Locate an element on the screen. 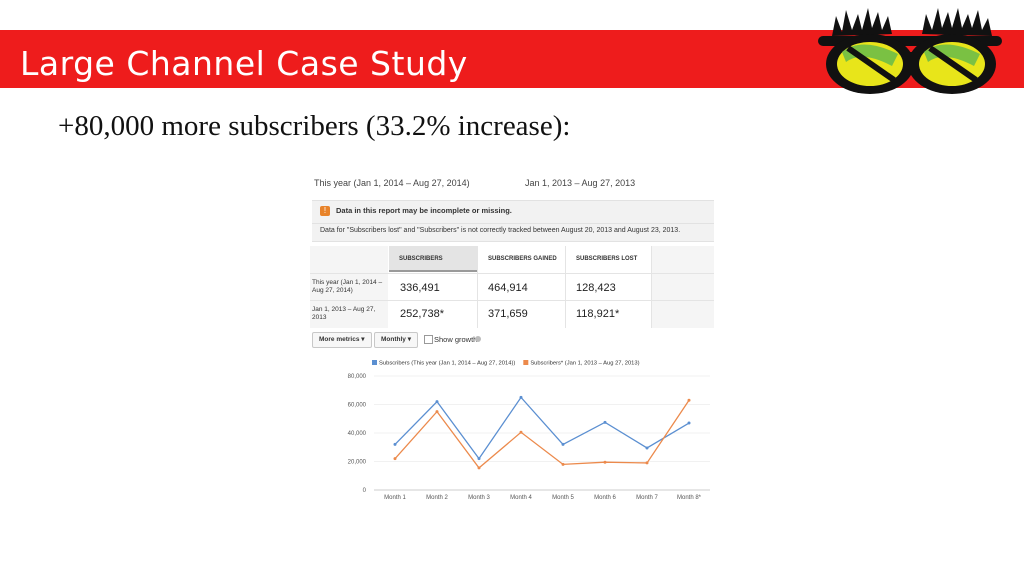 The image size is (1024, 575). warning-icon: ! is located at coordinates (325, 211).